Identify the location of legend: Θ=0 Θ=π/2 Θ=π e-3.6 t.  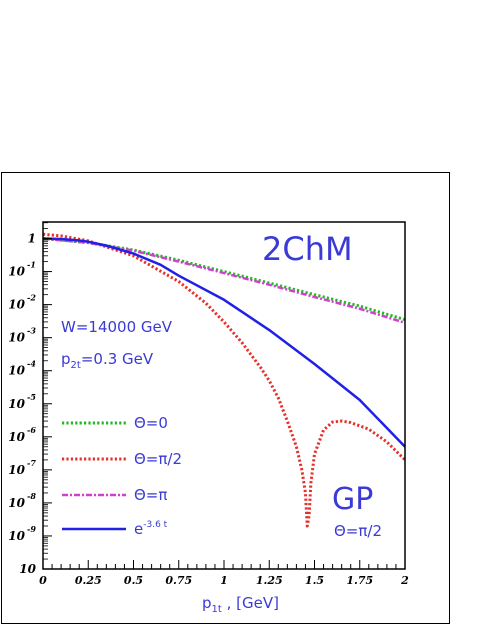
(122, 476).